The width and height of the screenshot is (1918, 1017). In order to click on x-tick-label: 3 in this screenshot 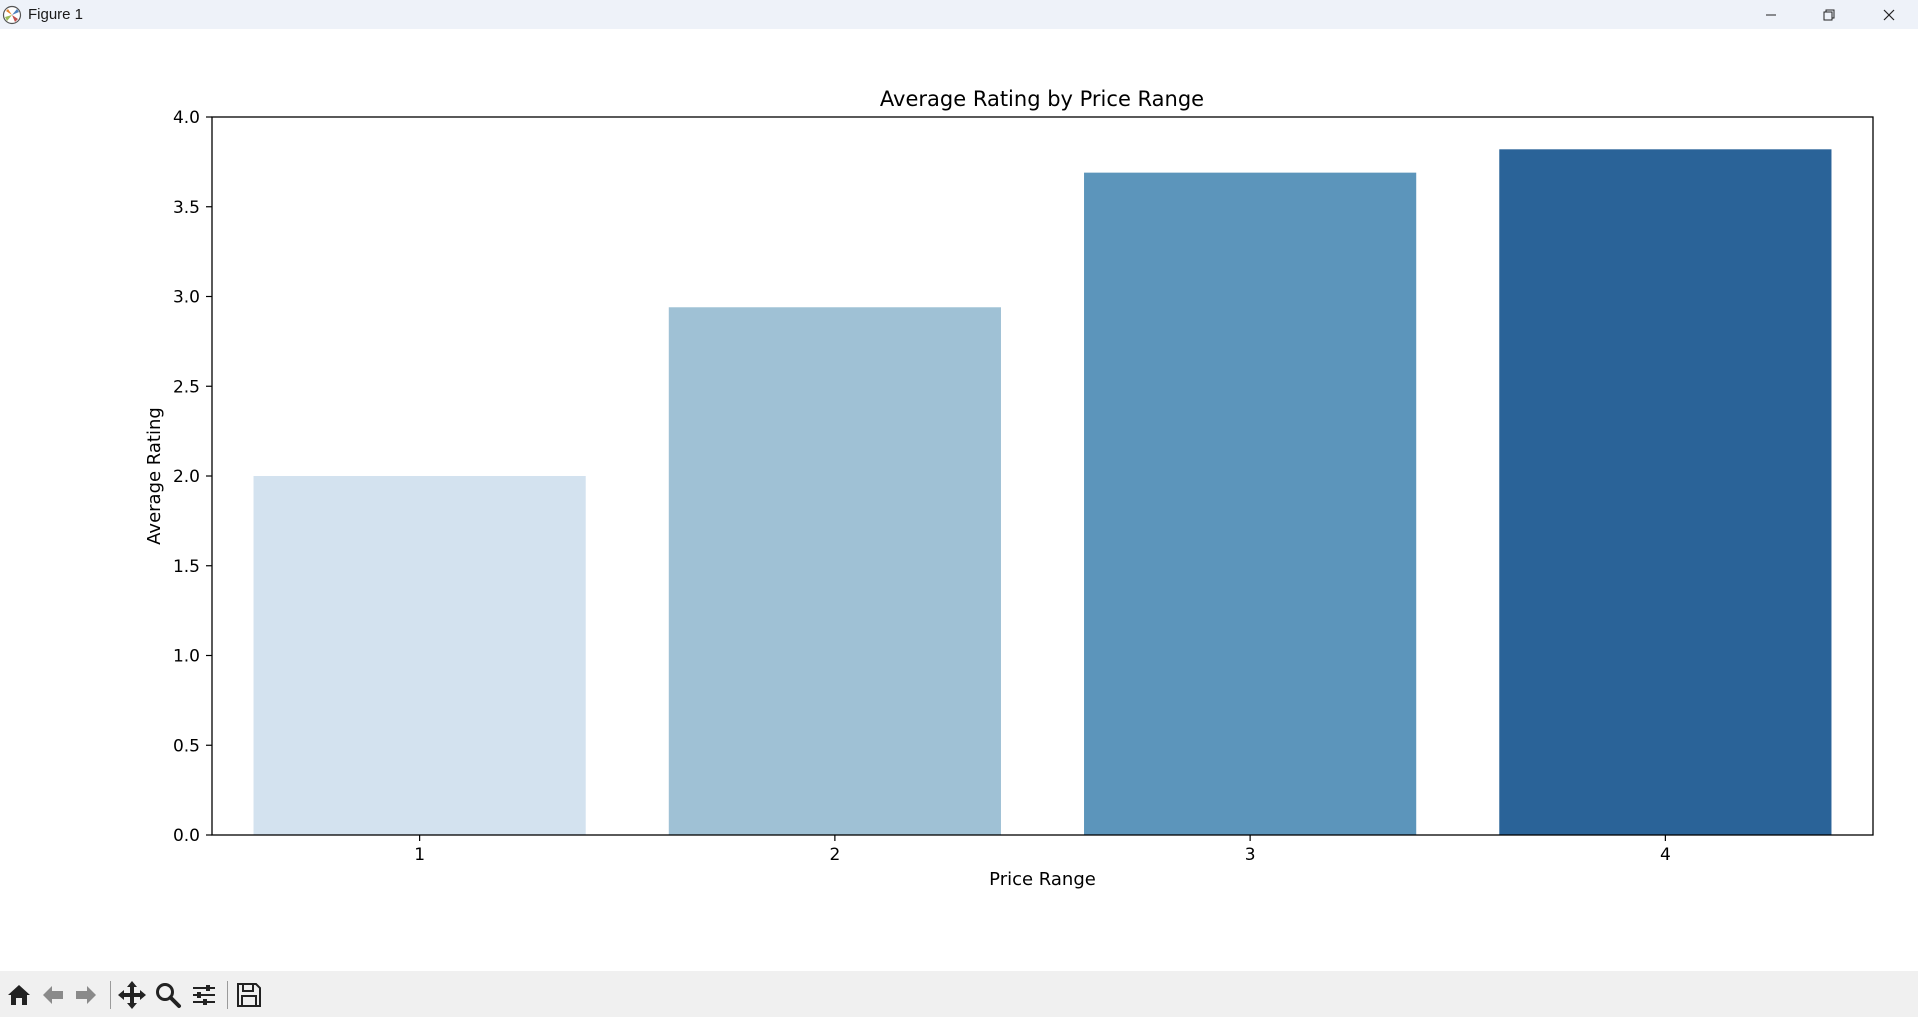, I will do `click(1250, 855)`.